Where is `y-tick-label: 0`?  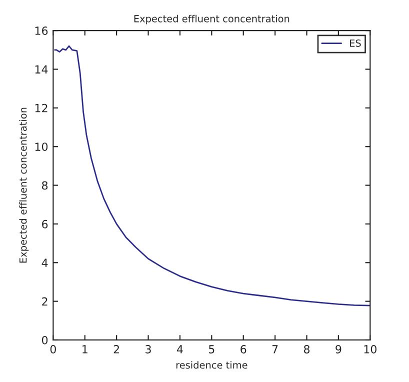 y-tick-label: 0 is located at coordinates (45, 340).